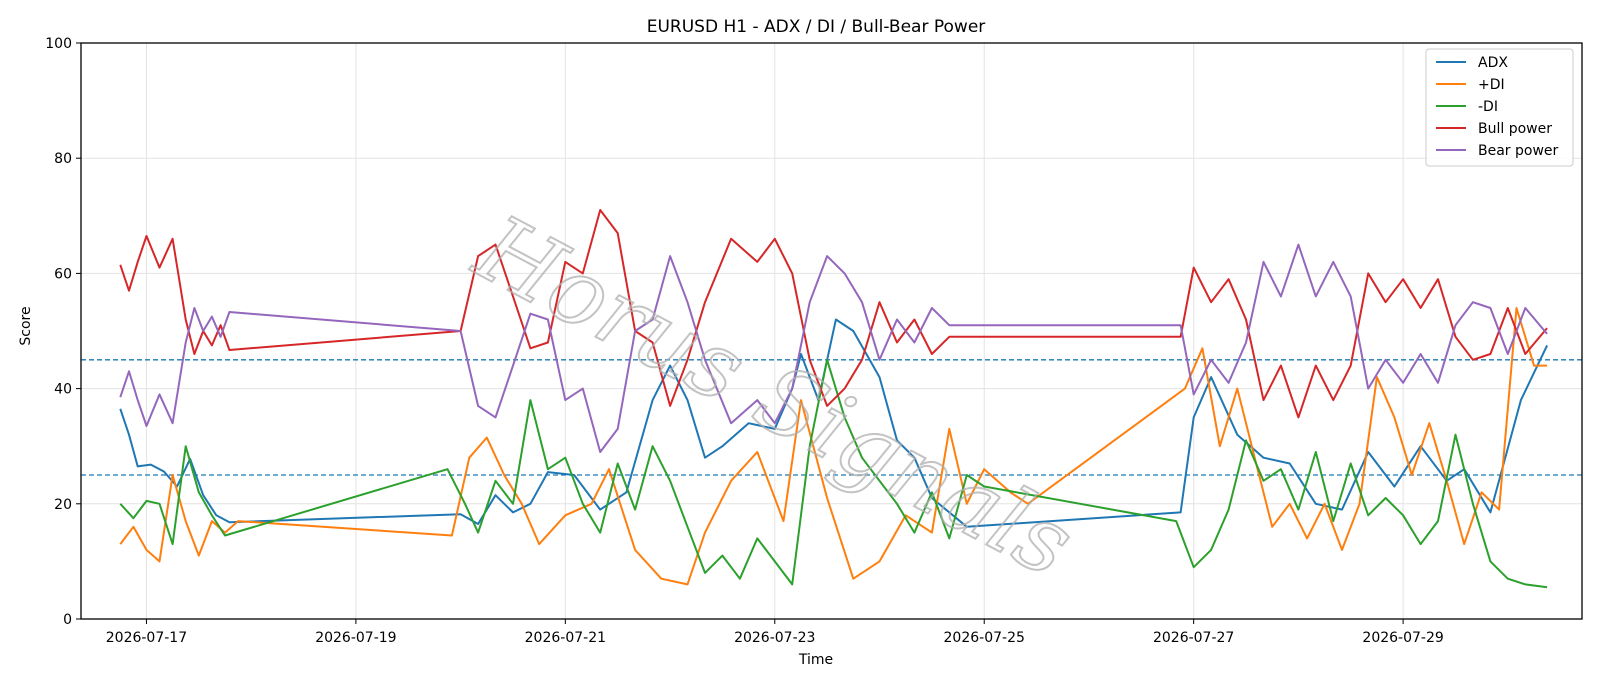  Describe the element at coordinates (146, 638) in the screenshot. I see `x-tick-label: 2026-07-17` at that location.